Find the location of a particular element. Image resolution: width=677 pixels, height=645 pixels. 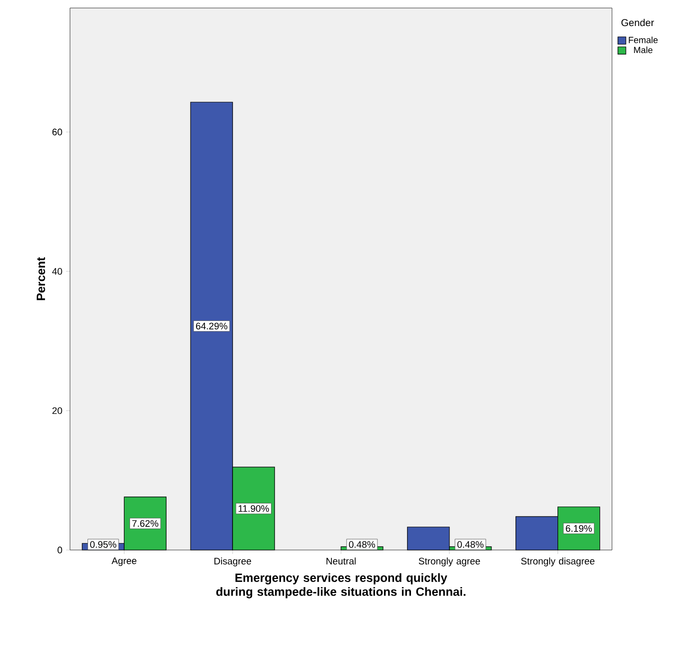

x-tick-label: Agree is located at coordinates (124, 562).